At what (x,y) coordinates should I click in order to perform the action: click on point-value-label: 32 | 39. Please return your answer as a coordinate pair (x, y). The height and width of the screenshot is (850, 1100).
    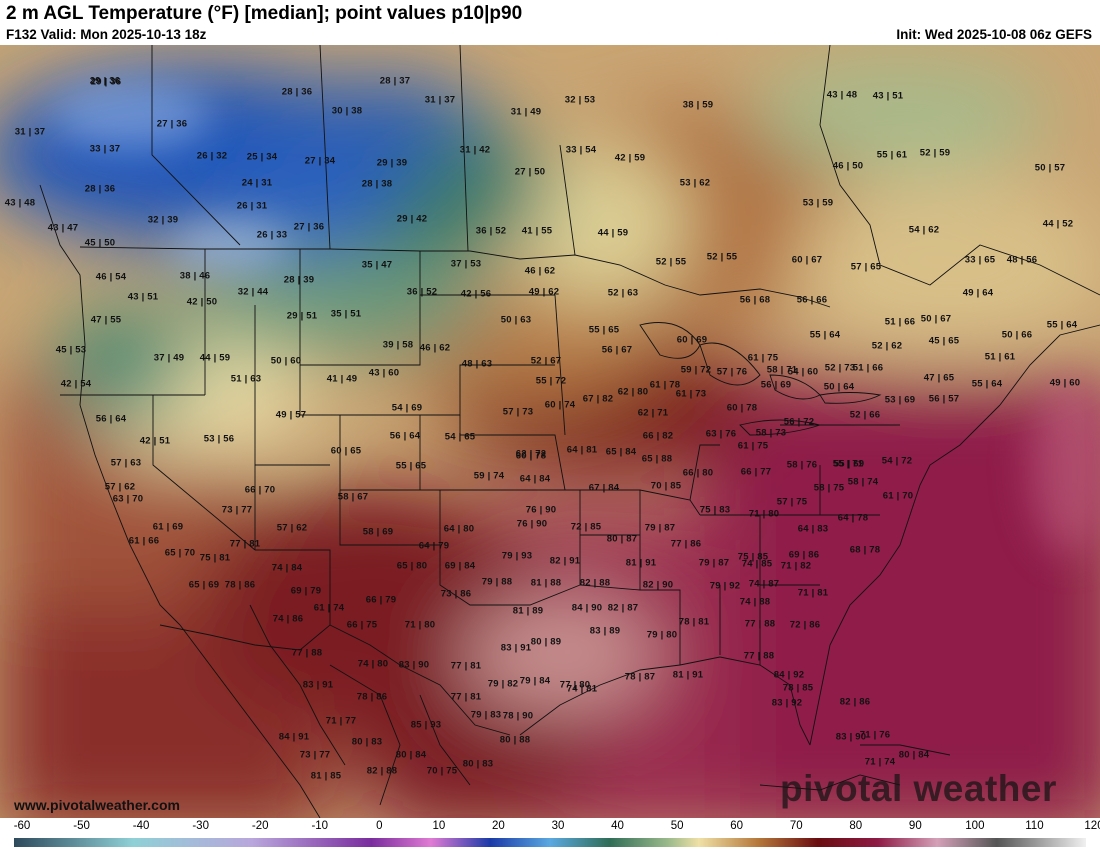
    Looking at the image, I should click on (163, 220).